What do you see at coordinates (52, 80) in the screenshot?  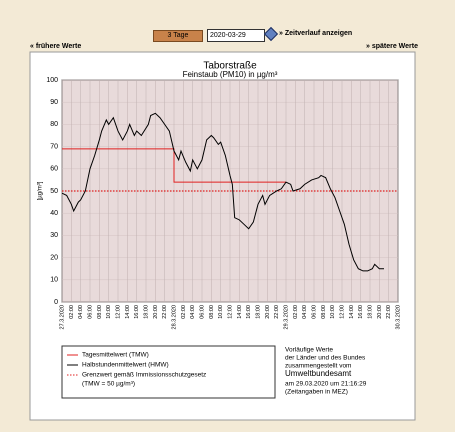 I see `y-tick-label: 100` at bounding box center [52, 80].